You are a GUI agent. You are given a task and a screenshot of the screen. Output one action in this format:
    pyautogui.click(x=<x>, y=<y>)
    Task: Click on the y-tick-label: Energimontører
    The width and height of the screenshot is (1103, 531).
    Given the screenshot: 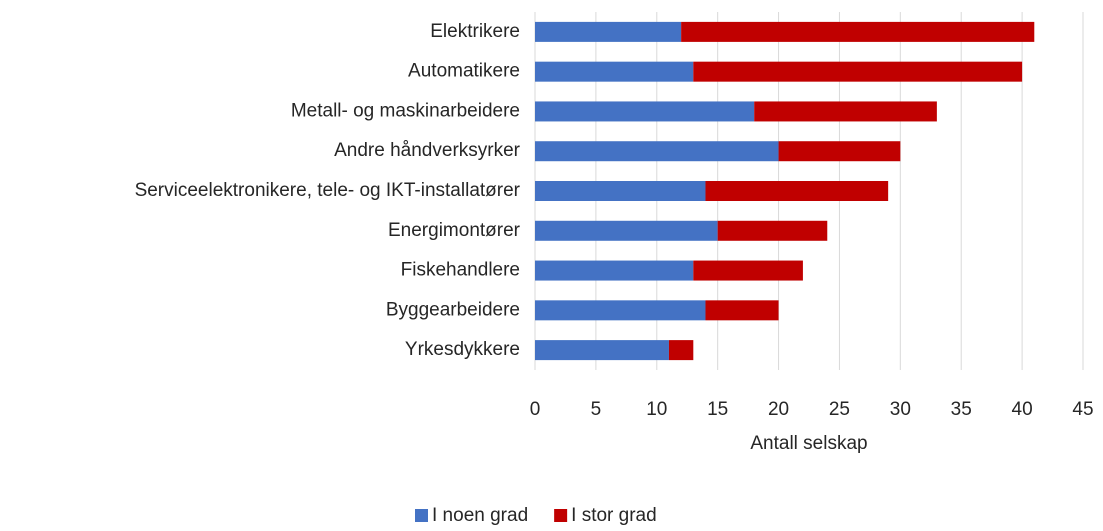 What is the action you would take?
    pyautogui.click(x=454, y=230)
    